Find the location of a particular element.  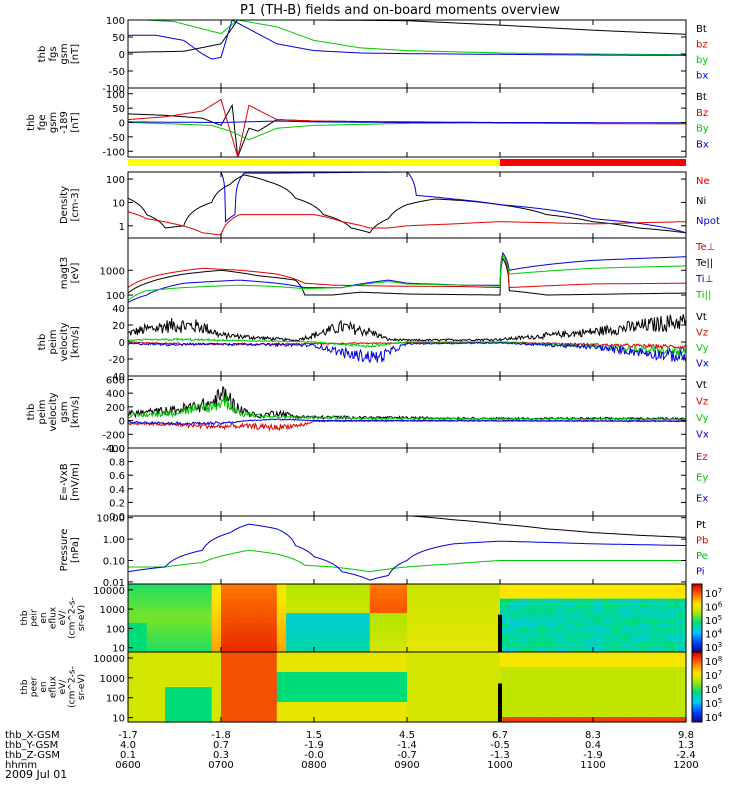

legend-entry: Vy is located at coordinates (702, 348).